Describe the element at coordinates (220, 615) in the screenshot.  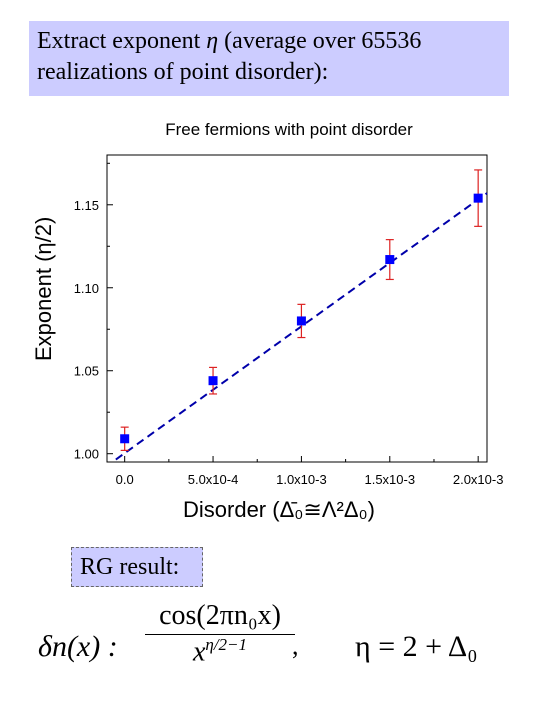
I see `formula-numerator: cos(2πn₀x)` at that location.